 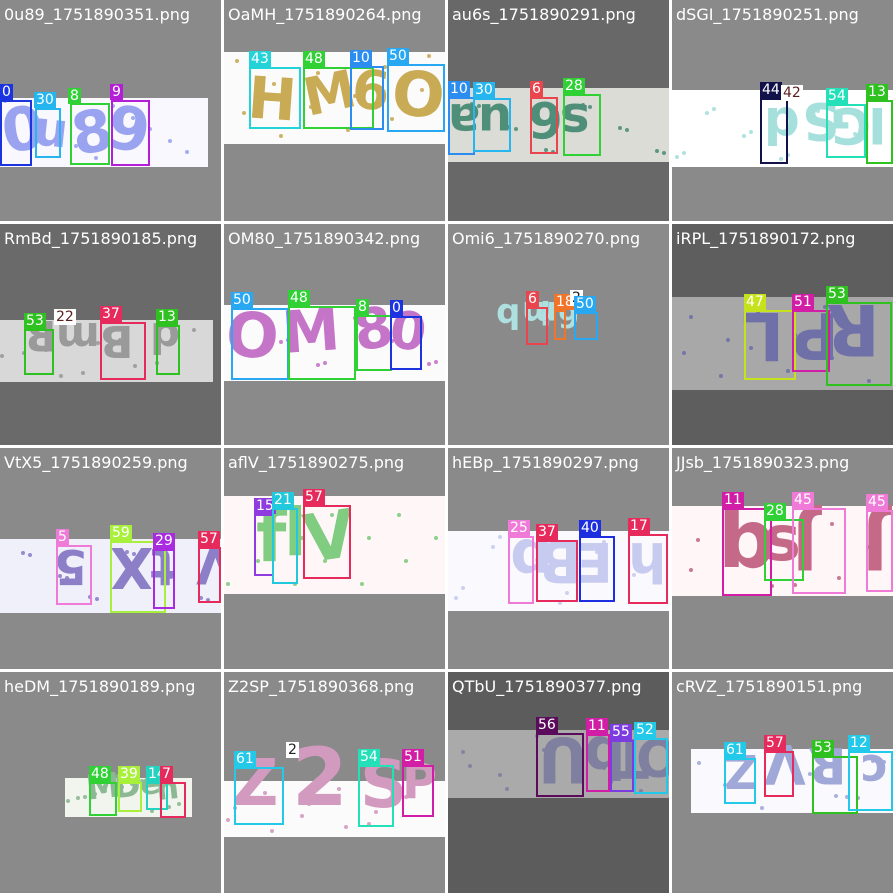 What do you see at coordinates (755, 302) in the screenshot?
I see `detection-label: 47` at bounding box center [755, 302].